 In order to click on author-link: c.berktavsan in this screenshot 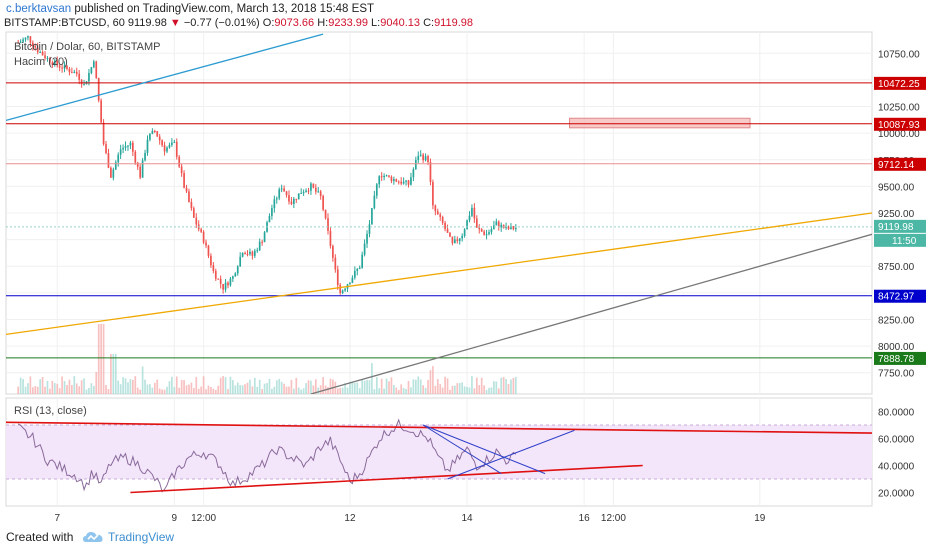, I will do `click(39, 9)`.